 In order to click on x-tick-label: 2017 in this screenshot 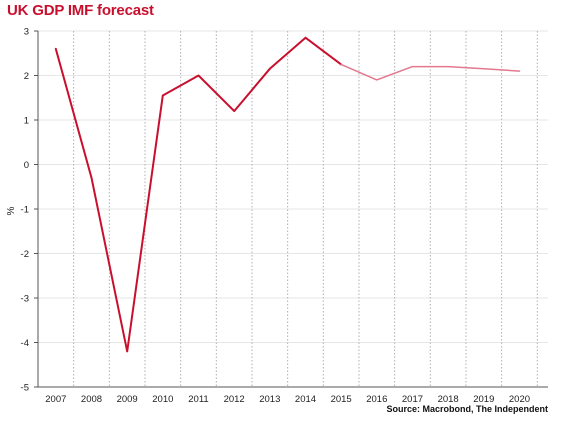, I will do `click(412, 399)`.